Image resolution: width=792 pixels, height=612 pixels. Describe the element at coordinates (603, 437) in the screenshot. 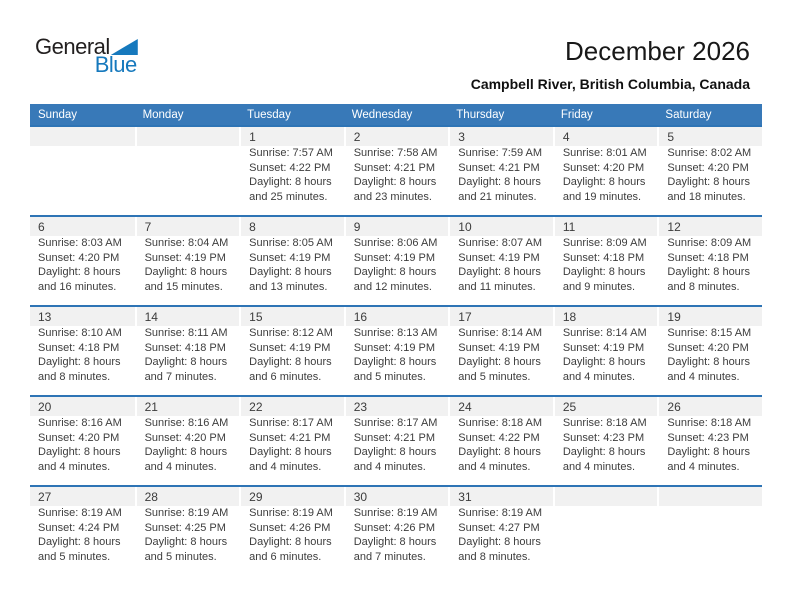

I see `sunset-text: Sunset: 4:23 PM` at that location.